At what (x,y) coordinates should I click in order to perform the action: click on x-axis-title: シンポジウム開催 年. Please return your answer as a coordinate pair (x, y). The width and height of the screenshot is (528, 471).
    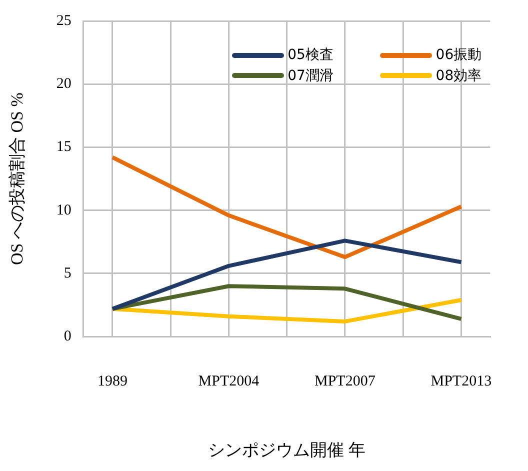
    Looking at the image, I should click on (287, 450).